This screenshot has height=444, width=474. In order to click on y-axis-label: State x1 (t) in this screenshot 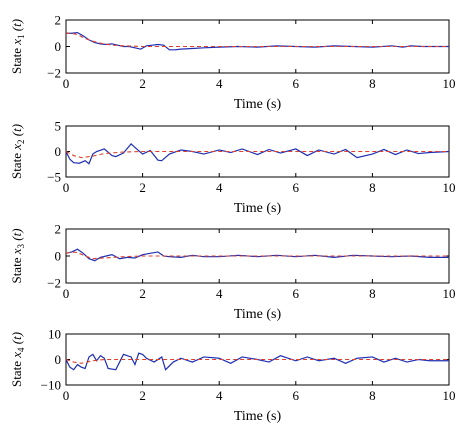, I will do `click(17, 46)`.